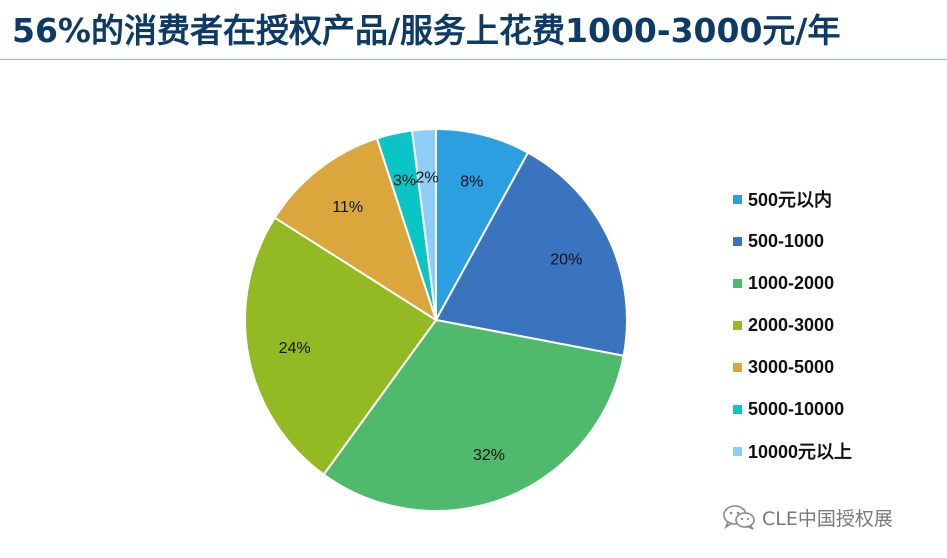 The width and height of the screenshot is (947, 558). Describe the element at coordinates (827, 518) in the screenshot. I see `watermark-text: CLE中国授权展` at that location.